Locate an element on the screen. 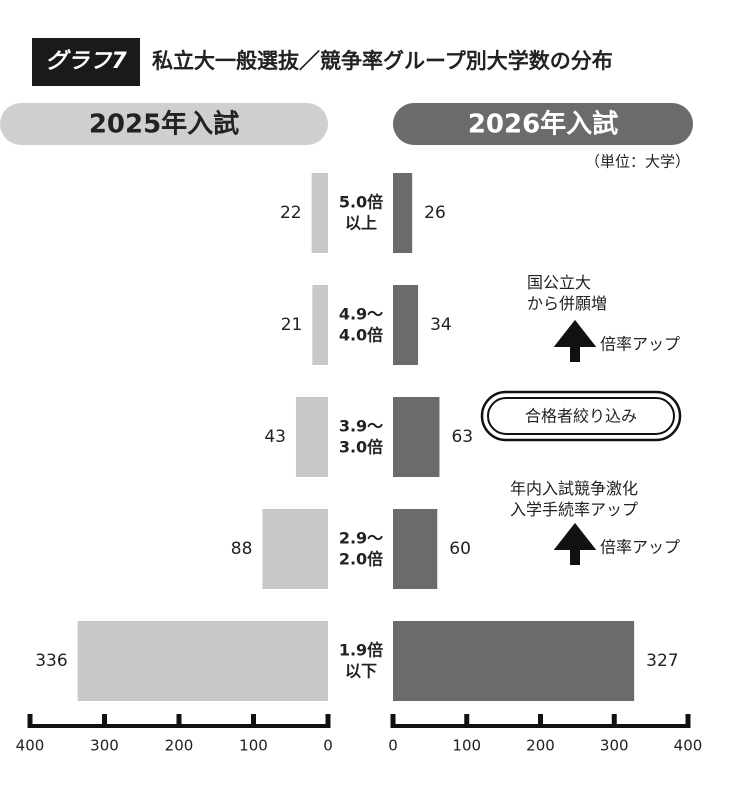  value-label: 60 is located at coordinates (460, 549).